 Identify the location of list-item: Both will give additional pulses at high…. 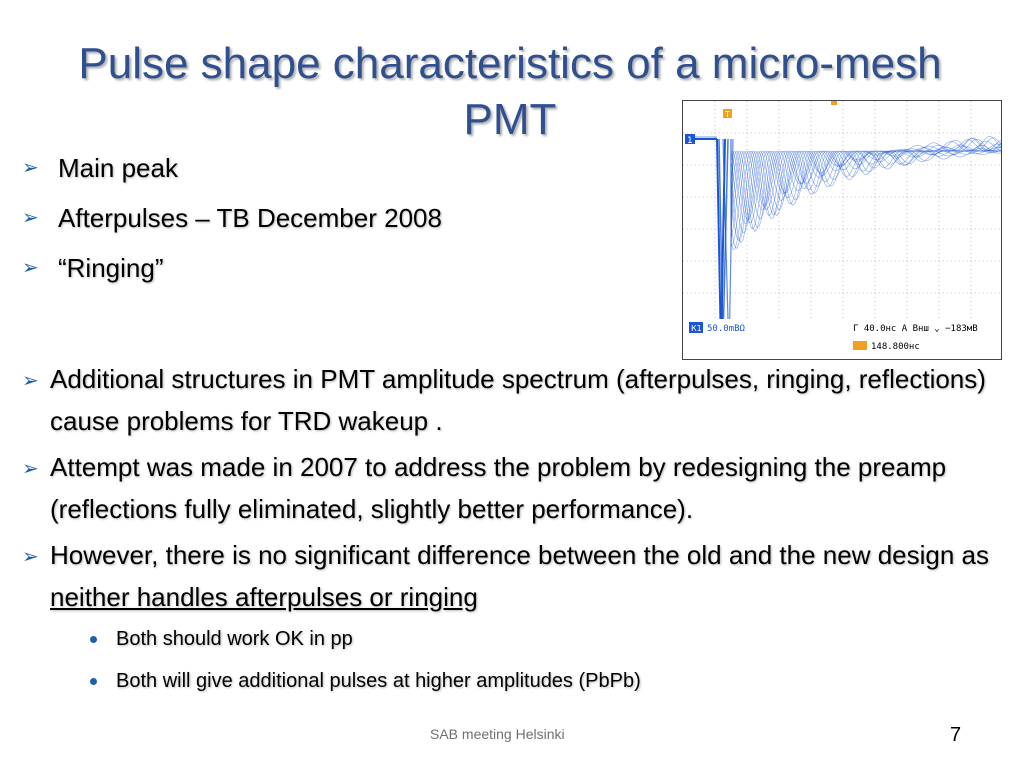
(554, 681).